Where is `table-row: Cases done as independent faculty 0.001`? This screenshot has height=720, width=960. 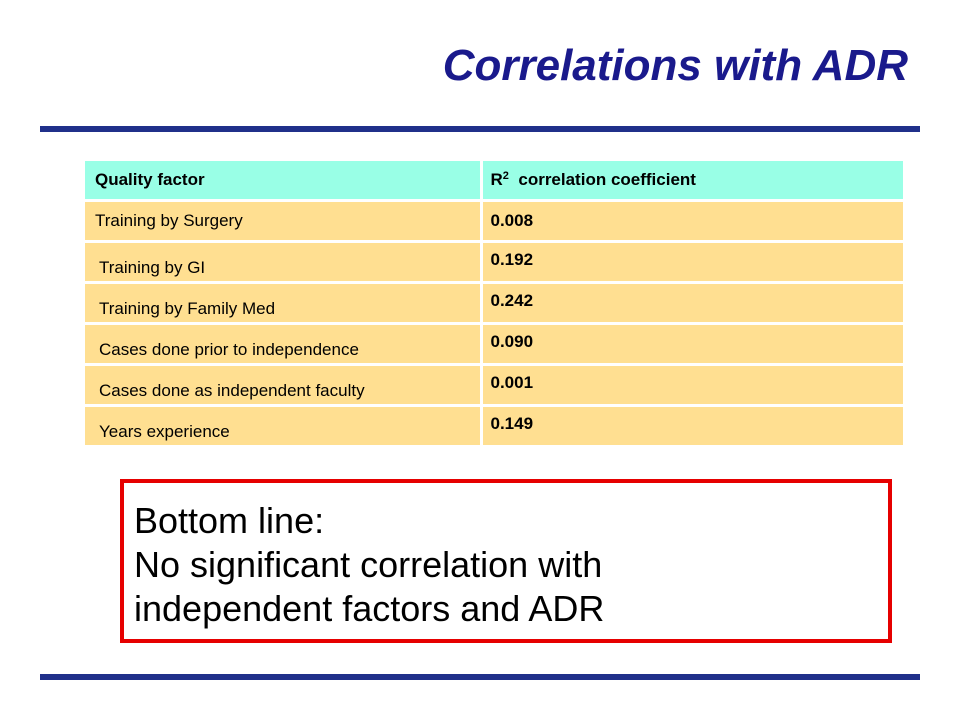
table-row: Cases done as independent faculty 0.001 is located at coordinates (494, 385).